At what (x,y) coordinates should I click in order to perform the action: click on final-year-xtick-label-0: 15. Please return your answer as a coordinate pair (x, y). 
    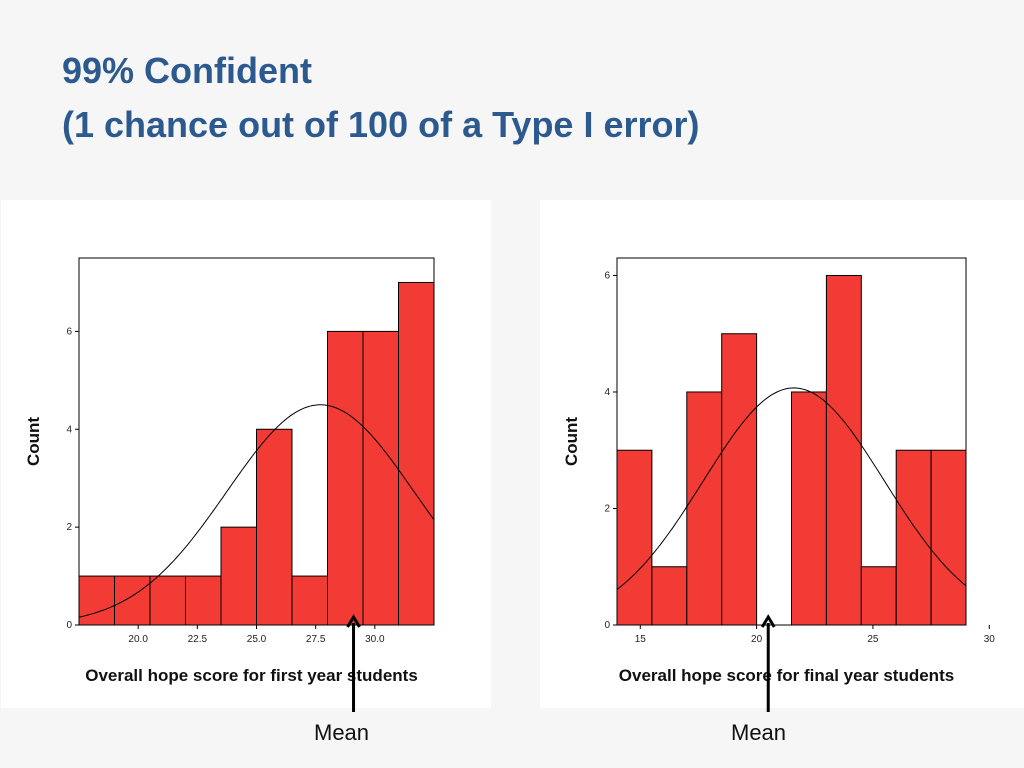
    Looking at the image, I should click on (641, 639).